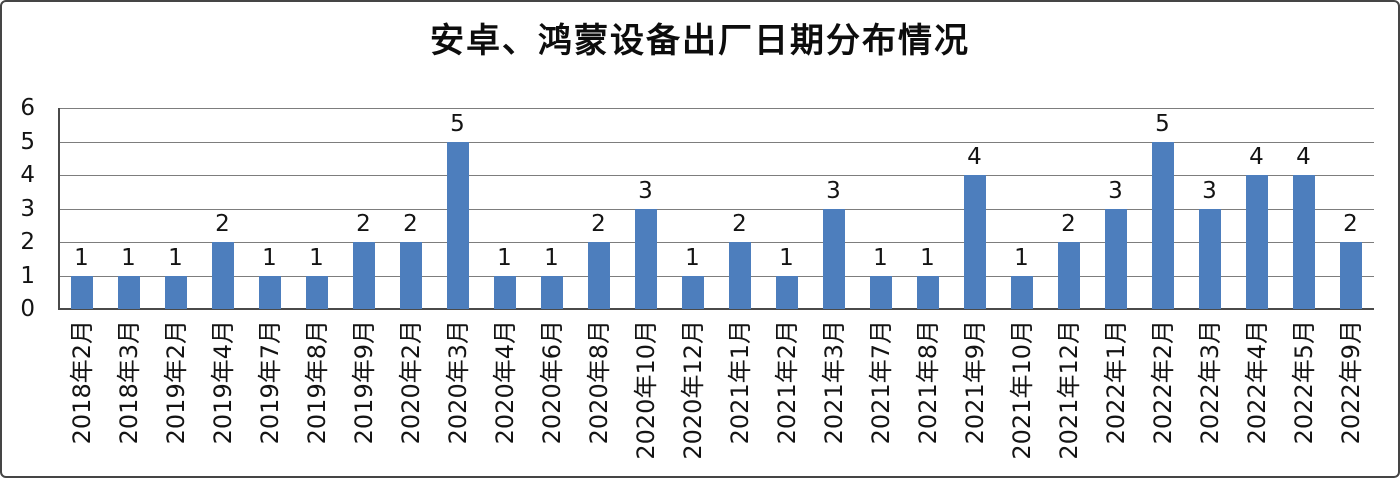 The width and height of the screenshot is (1400, 478). I want to click on x-tick-label: 2020年12月, so click(692, 390).